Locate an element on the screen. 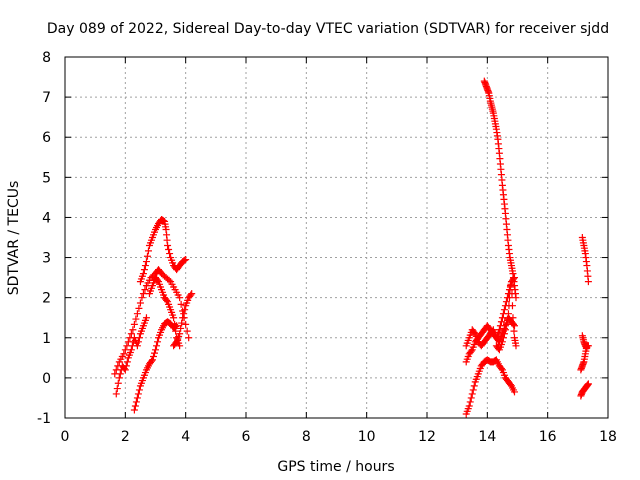 The width and height of the screenshot is (640, 480). x-tick-label: 10 is located at coordinates (367, 437).